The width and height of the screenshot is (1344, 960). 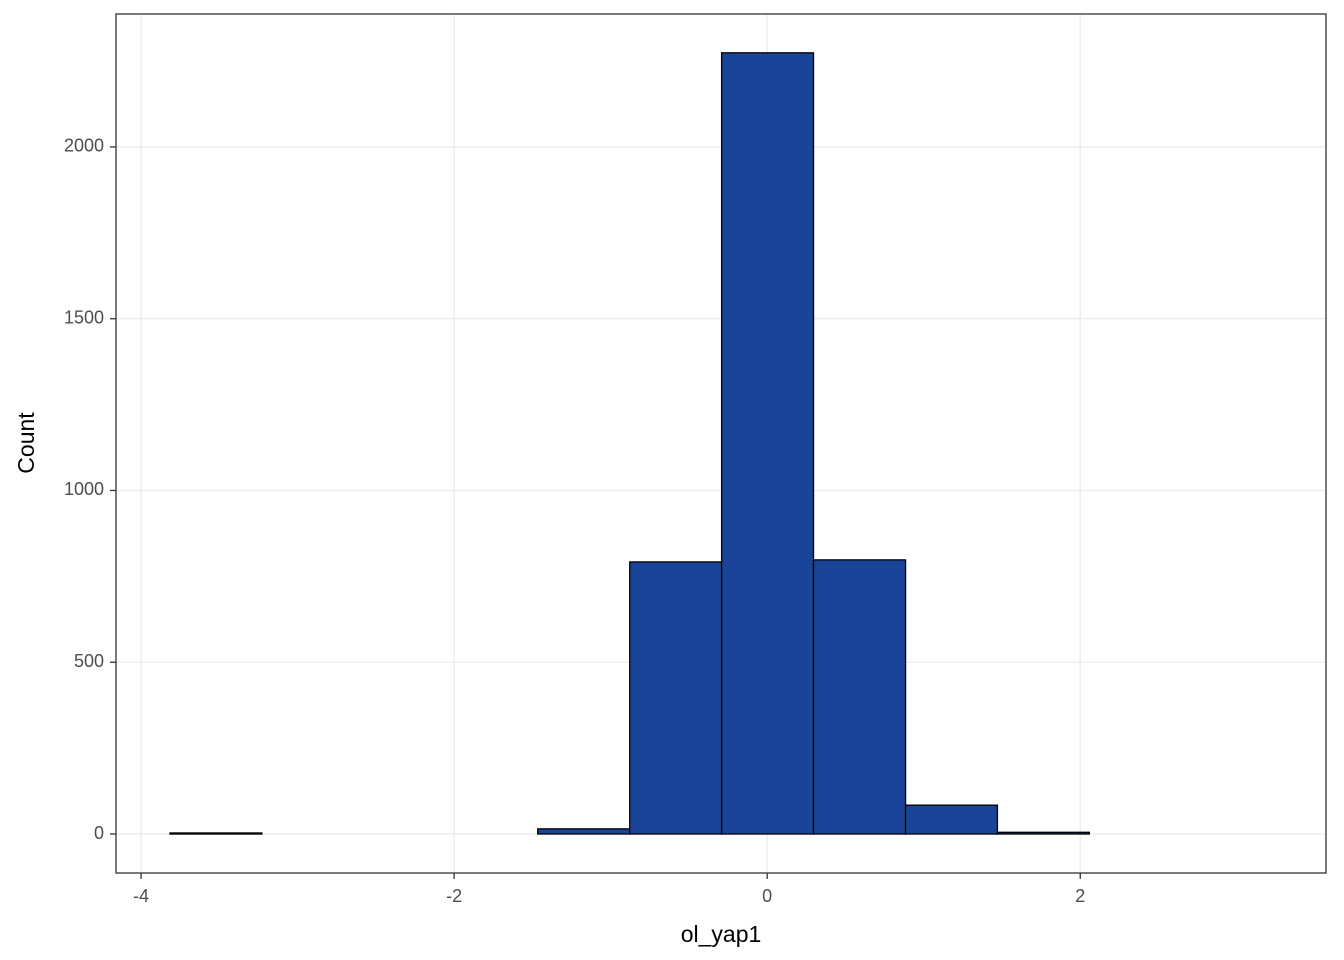 What do you see at coordinates (1080, 896) in the screenshot?
I see `x-tick-label: 2` at bounding box center [1080, 896].